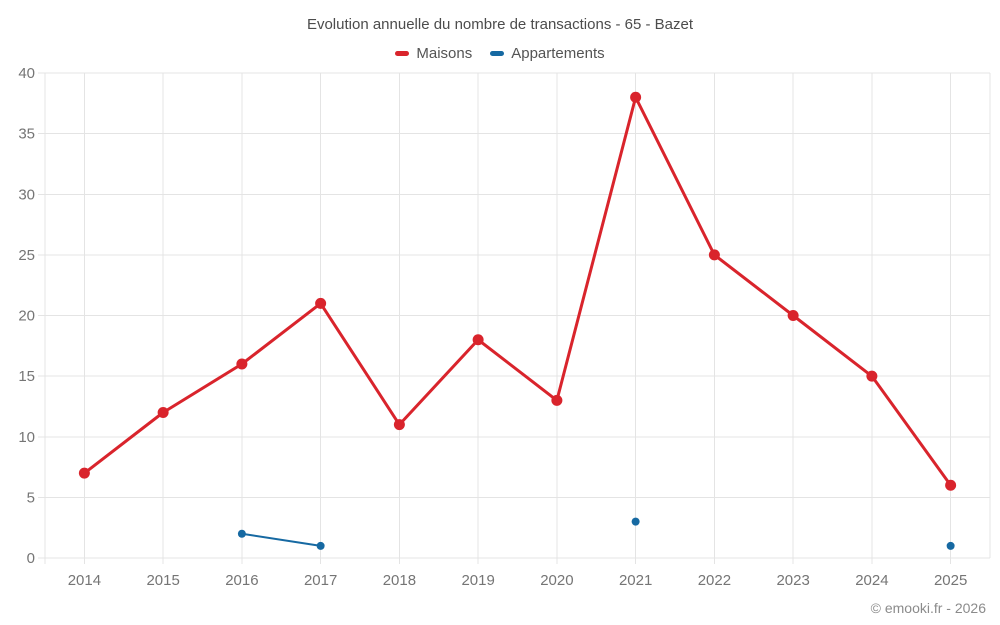 The height and width of the screenshot is (625, 1000). Describe the element at coordinates (26, 376) in the screenshot. I see `y-tick-label: 15` at that location.